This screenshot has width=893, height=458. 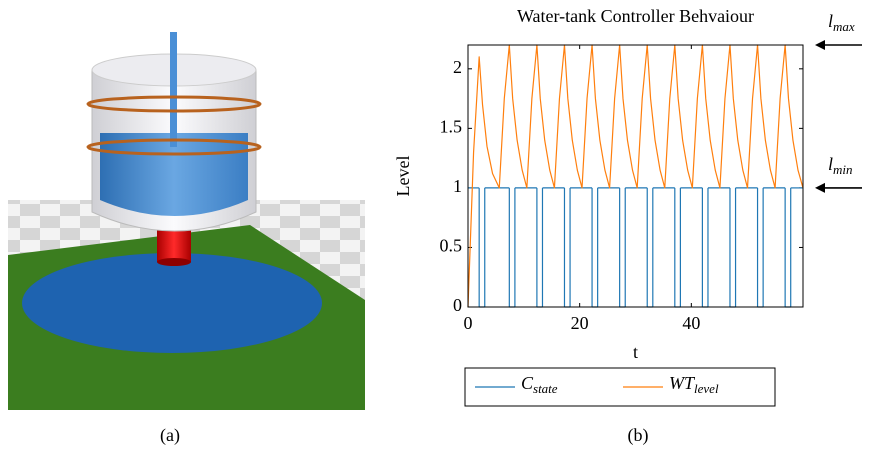 What do you see at coordinates (457, 305) in the screenshot?
I see `y-tick-label: 0` at bounding box center [457, 305].